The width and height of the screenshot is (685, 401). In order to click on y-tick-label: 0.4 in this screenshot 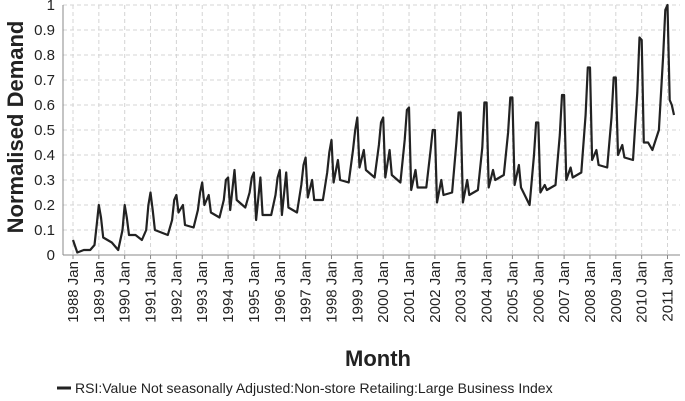, I will do `click(44, 155)`.